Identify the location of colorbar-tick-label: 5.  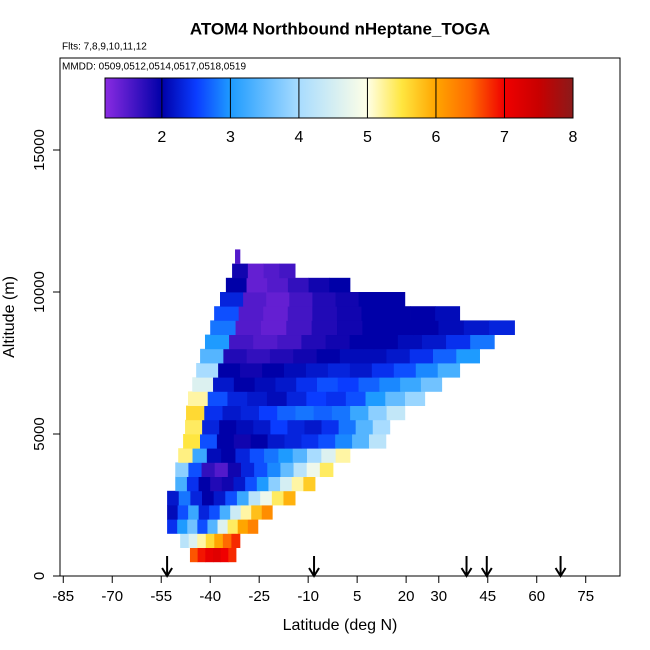
(367, 137).